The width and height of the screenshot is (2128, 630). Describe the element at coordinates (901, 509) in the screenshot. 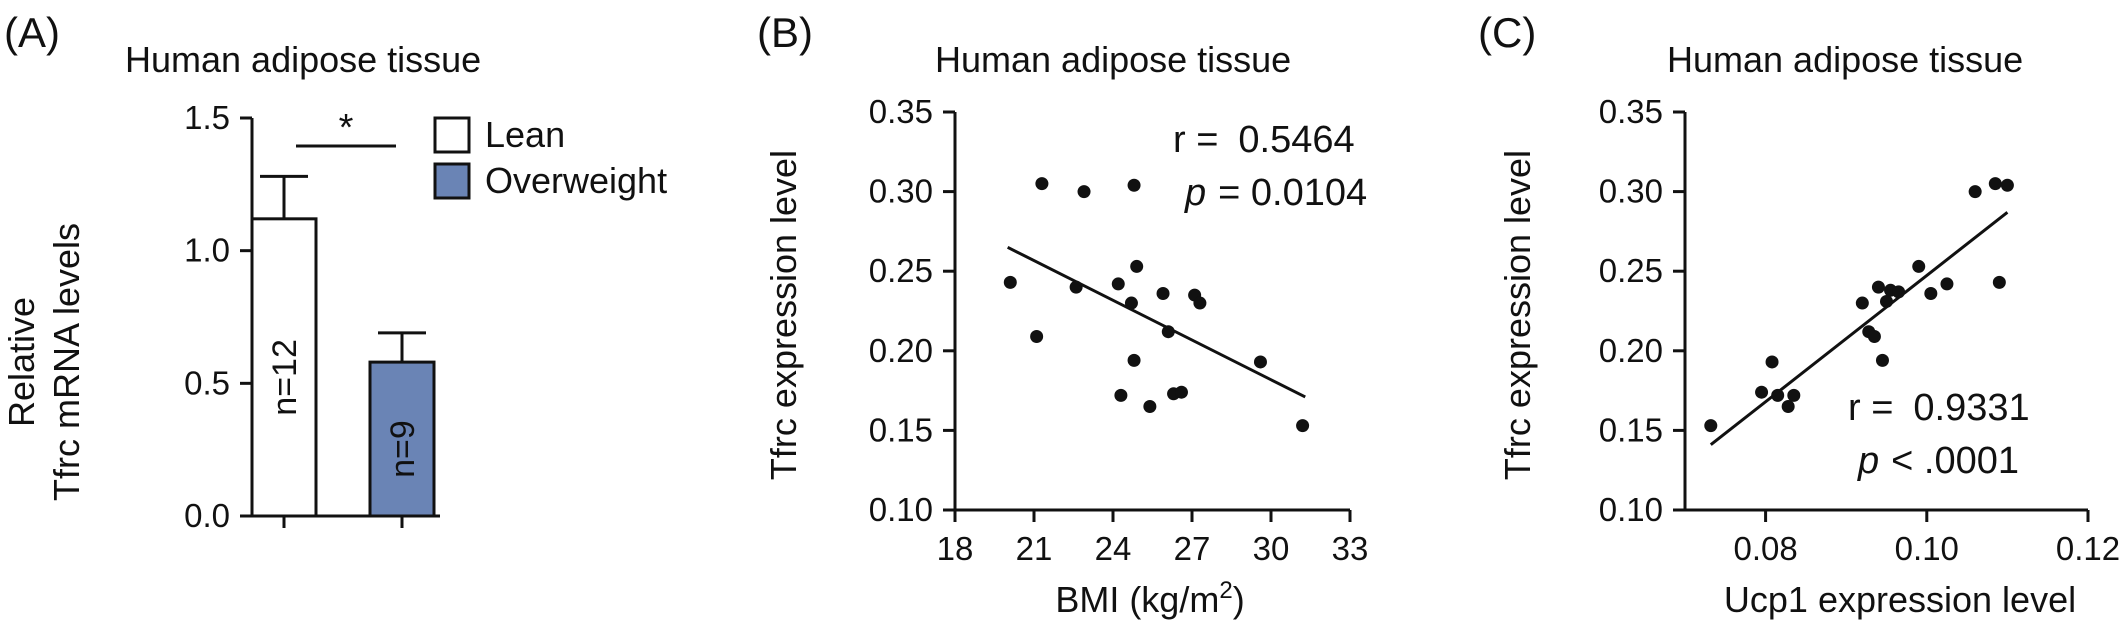

I see `panel-b-ytick-label: 0.10` at that location.